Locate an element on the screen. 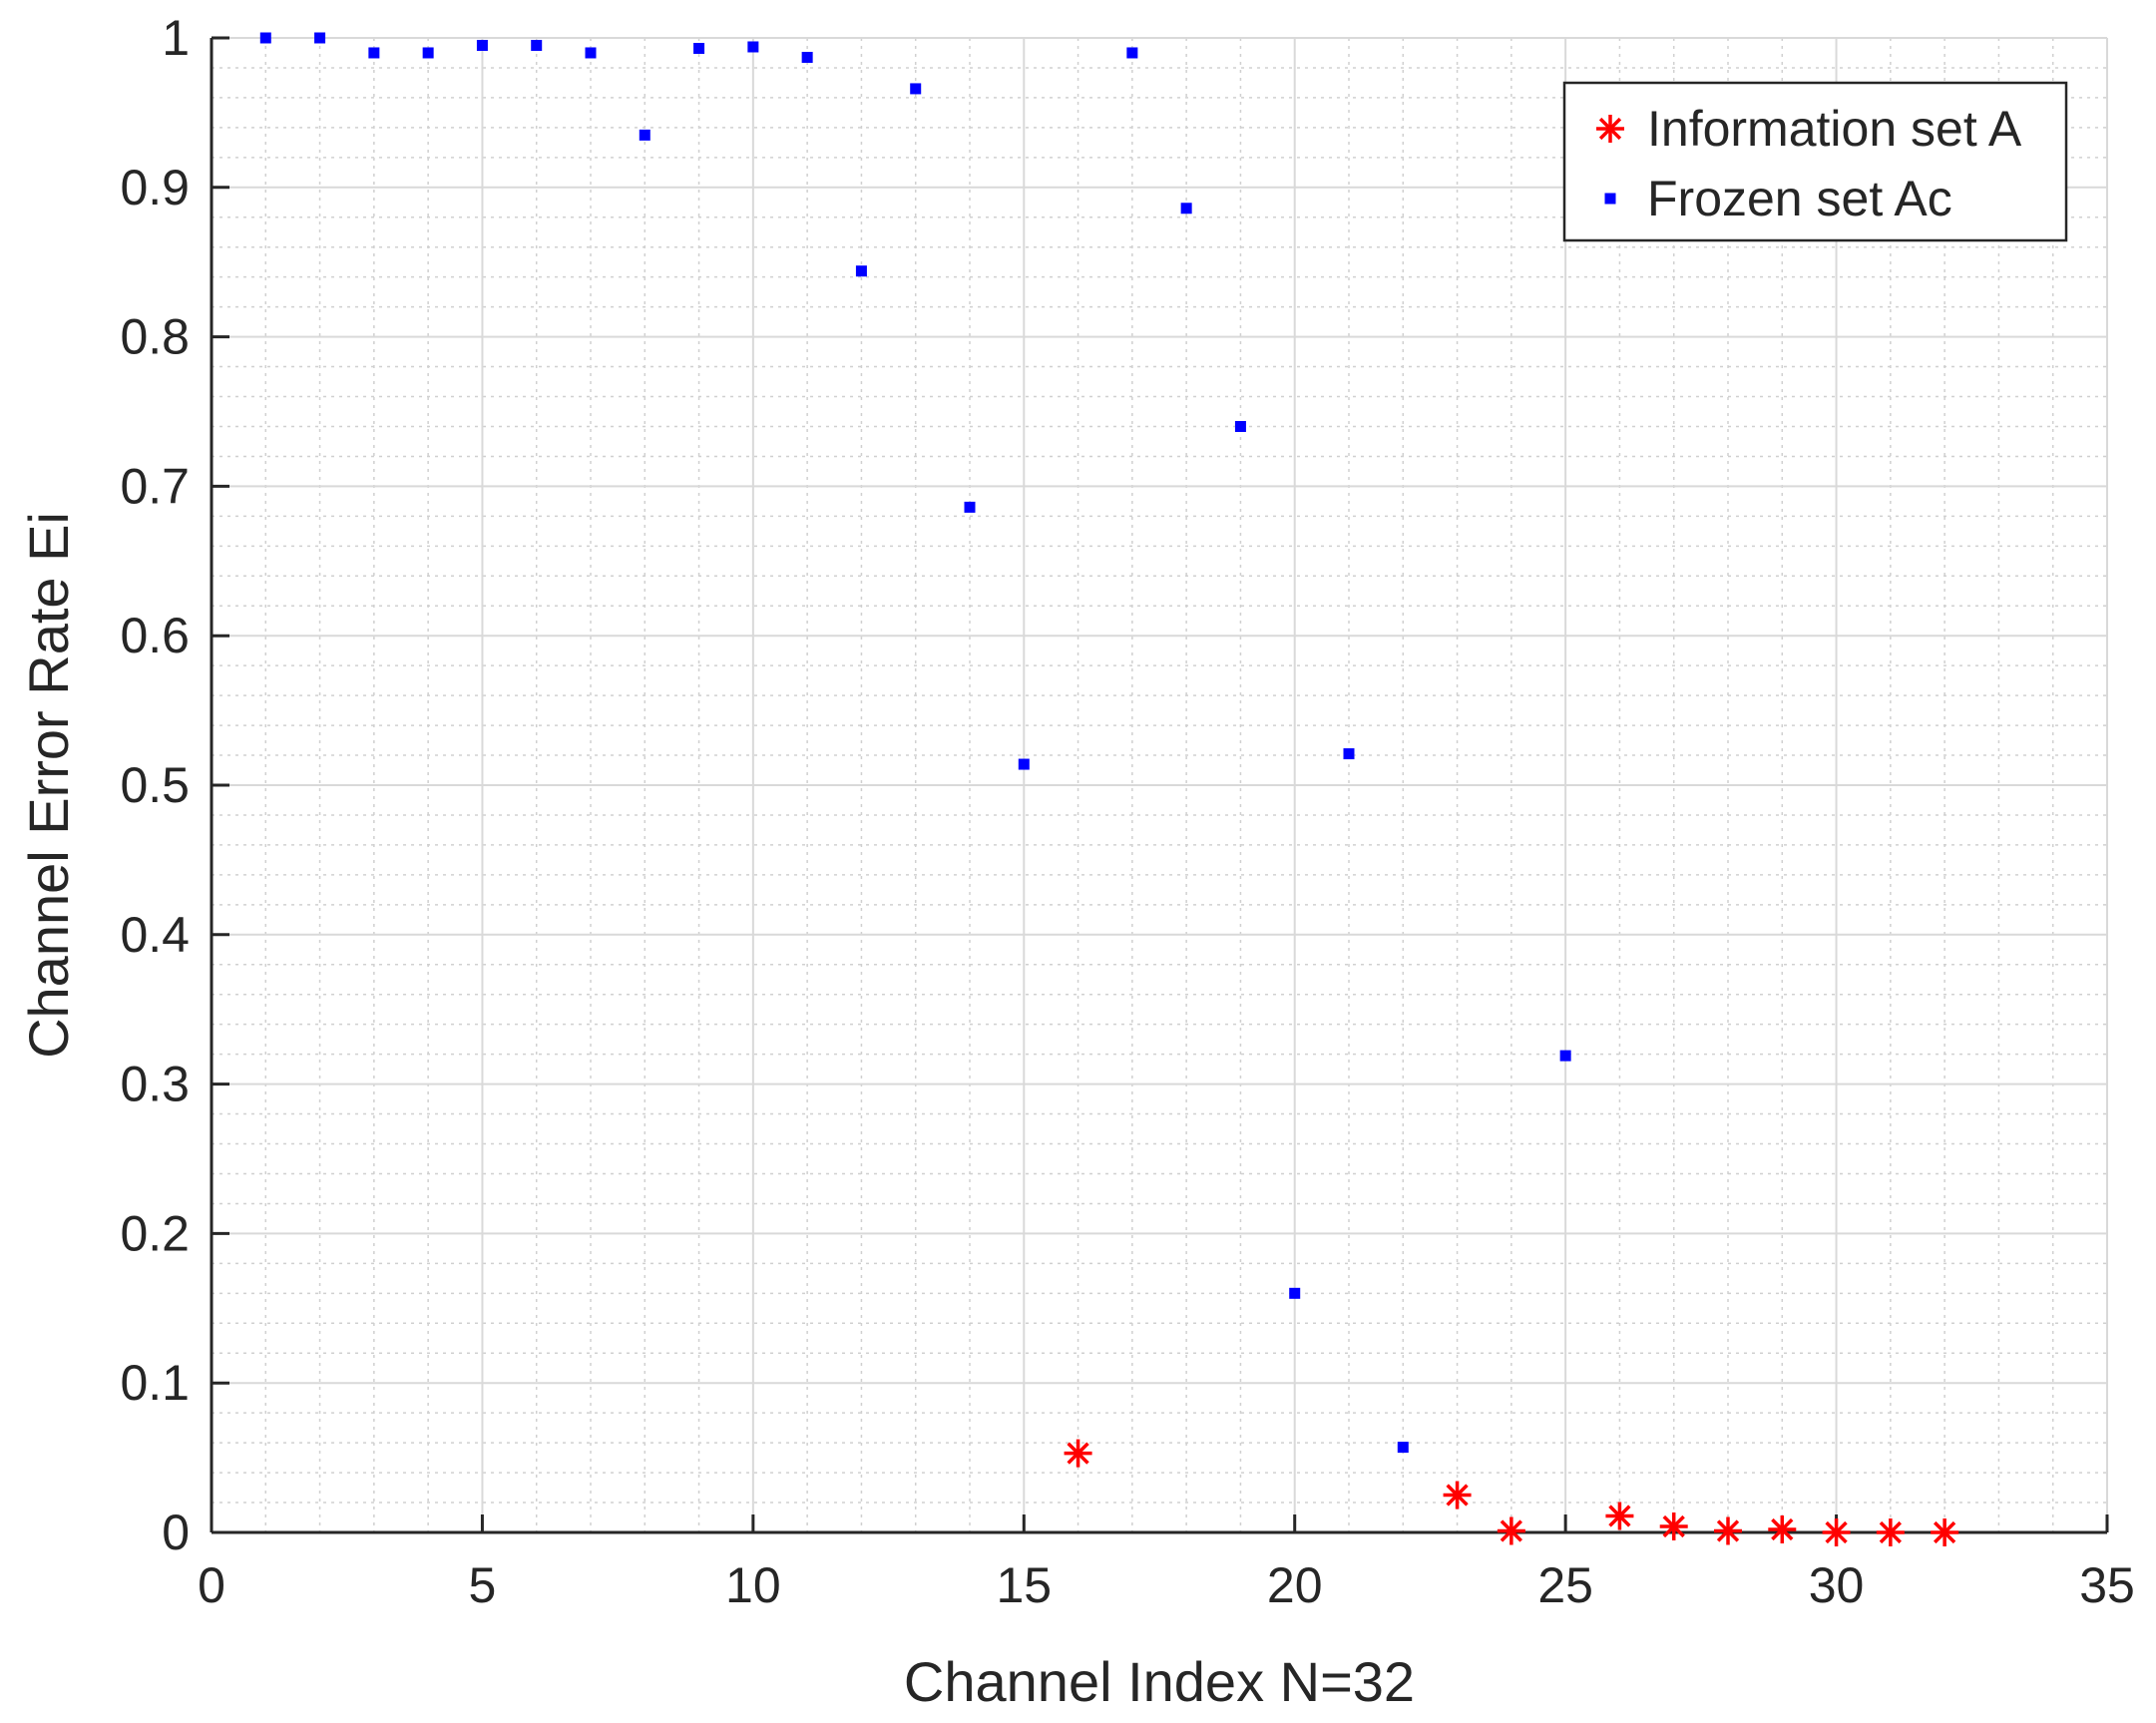 The height and width of the screenshot is (1723, 2156). y-tick-label: 0.6 is located at coordinates (155, 635).